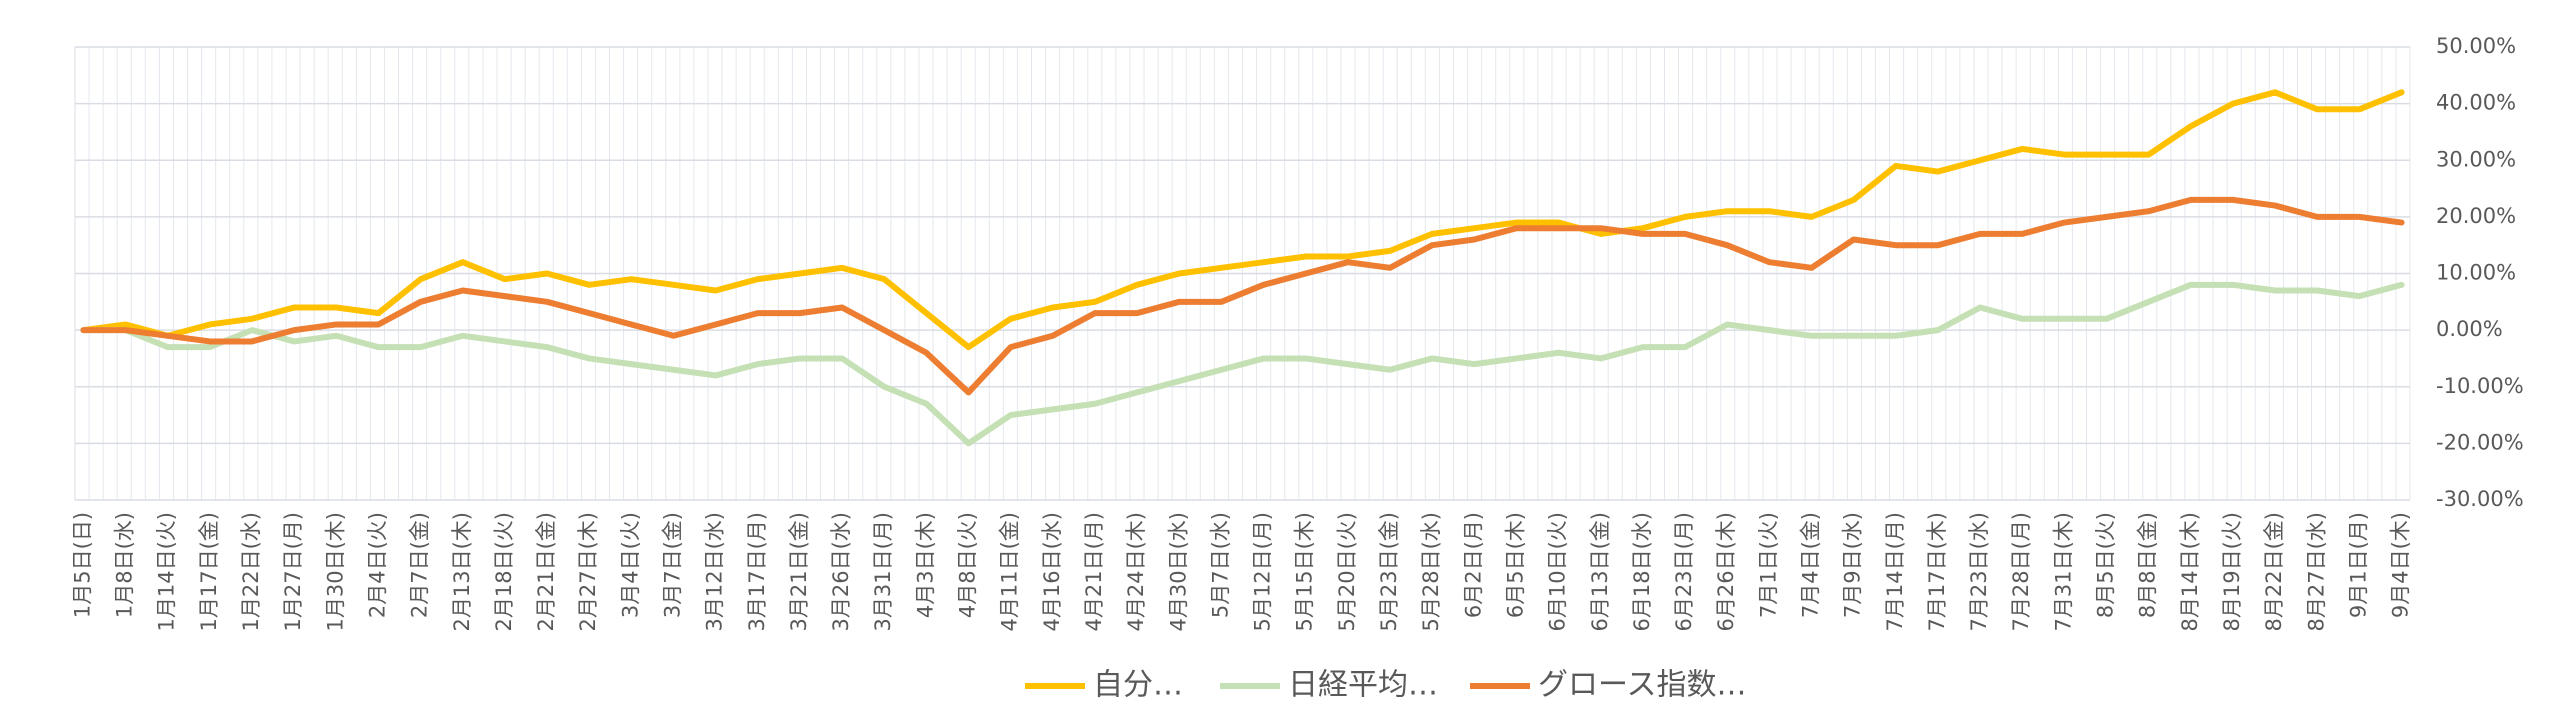 The image size is (2560, 718). Describe the element at coordinates (588, 571) in the screenshot. I see `x-tick-label: 2月27日(木)` at that location.